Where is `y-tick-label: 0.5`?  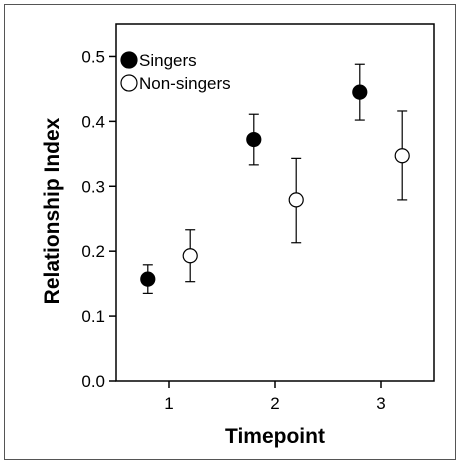 y-tick-label: 0.5 is located at coordinates (93, 56).